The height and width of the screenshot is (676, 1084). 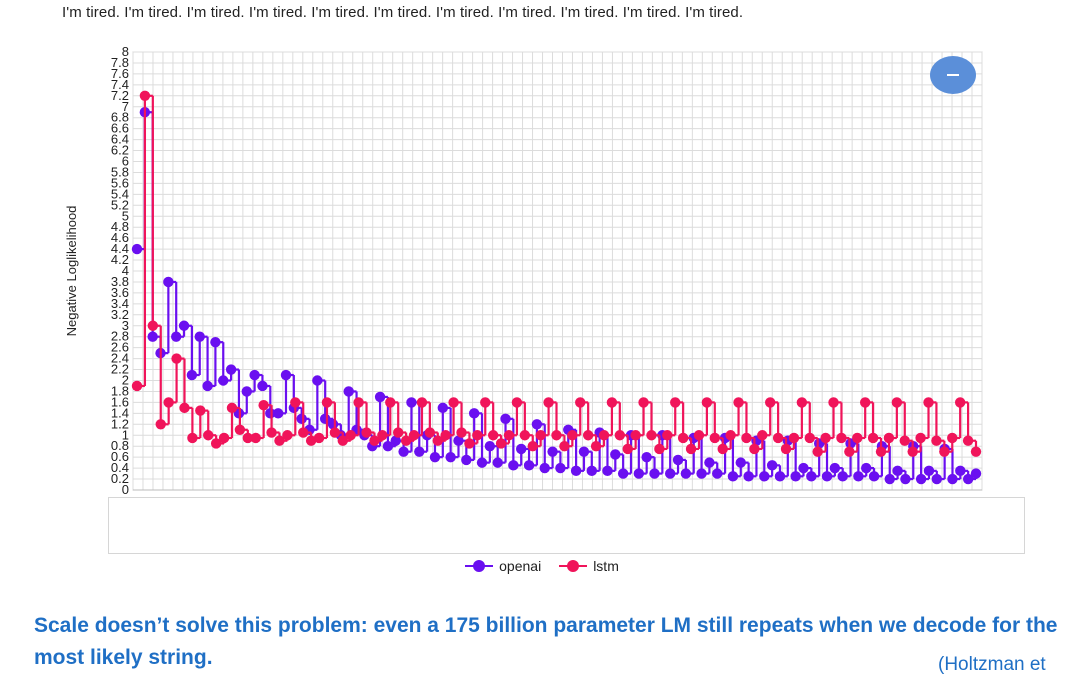 I want to click on minus-icon, so click(x=953, y=75).